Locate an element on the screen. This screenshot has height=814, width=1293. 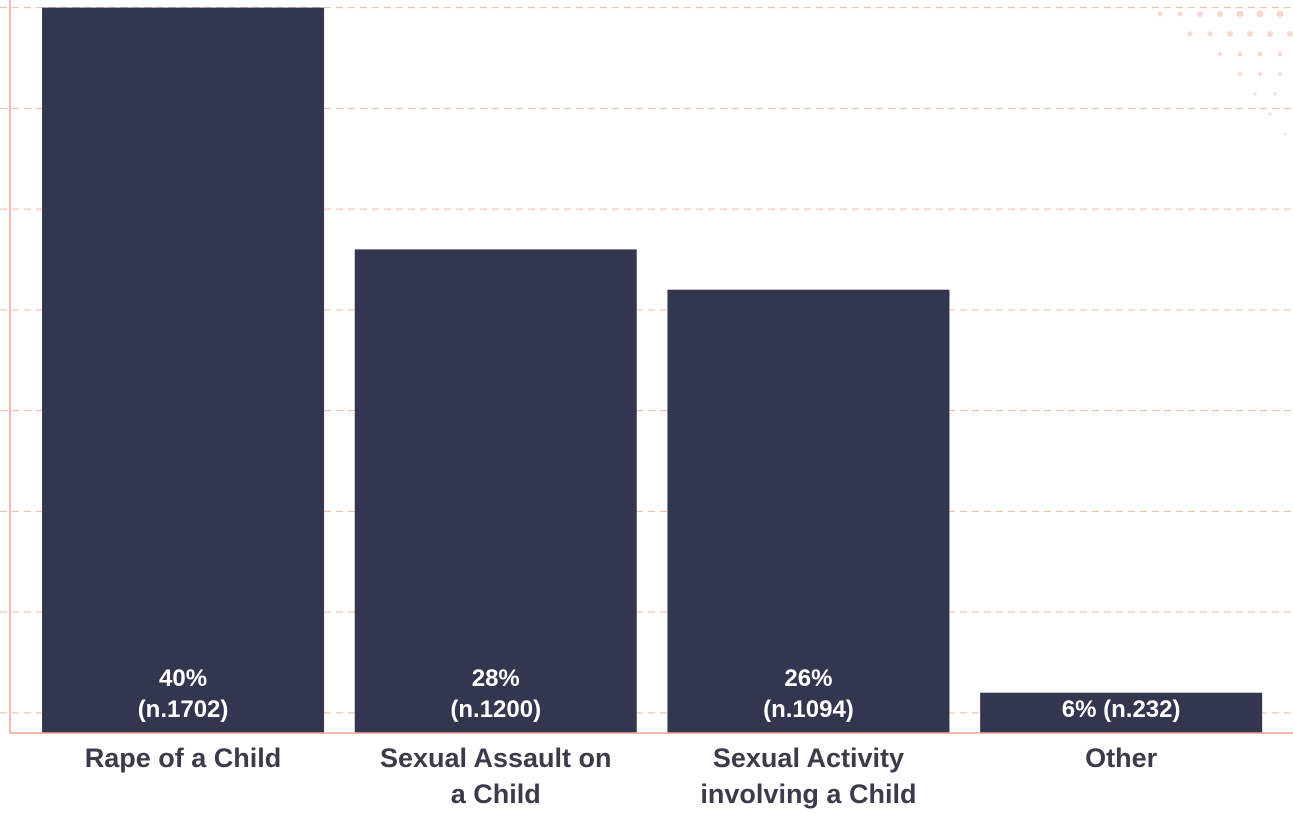
x-tick-label: Rape of a Child is located at coordinates (183, 758).